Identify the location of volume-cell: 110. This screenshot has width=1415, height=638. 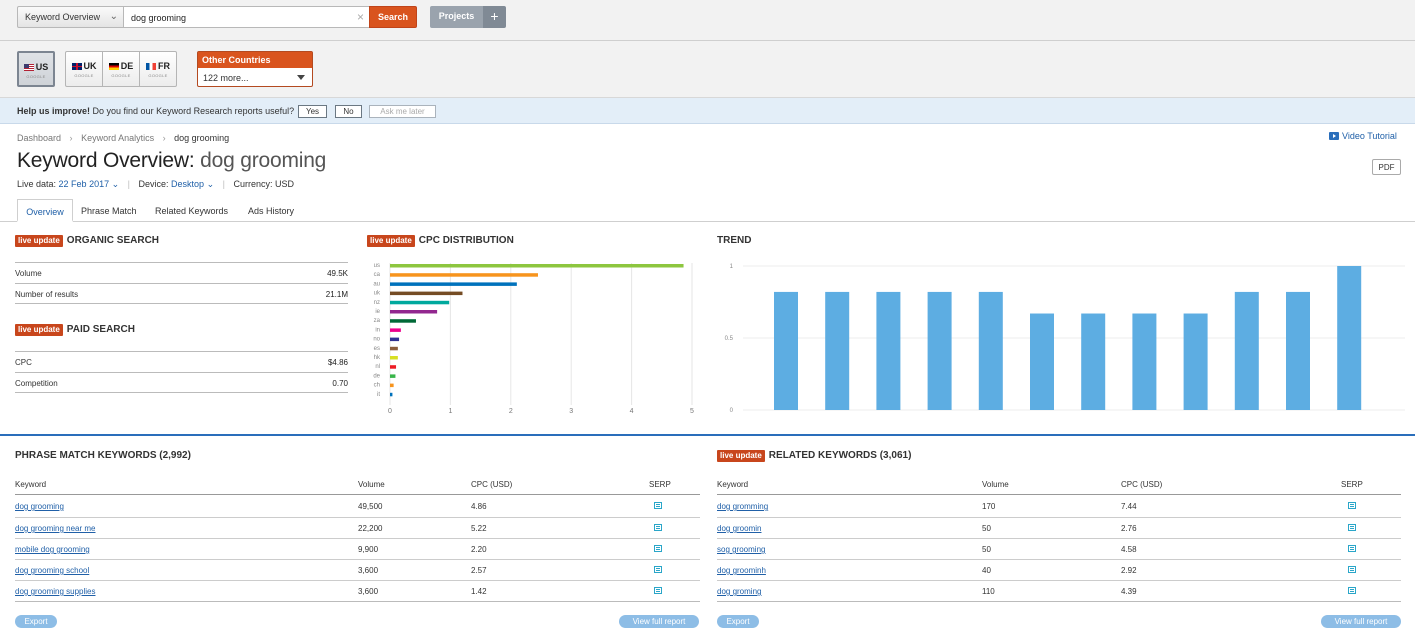
(988, 591).